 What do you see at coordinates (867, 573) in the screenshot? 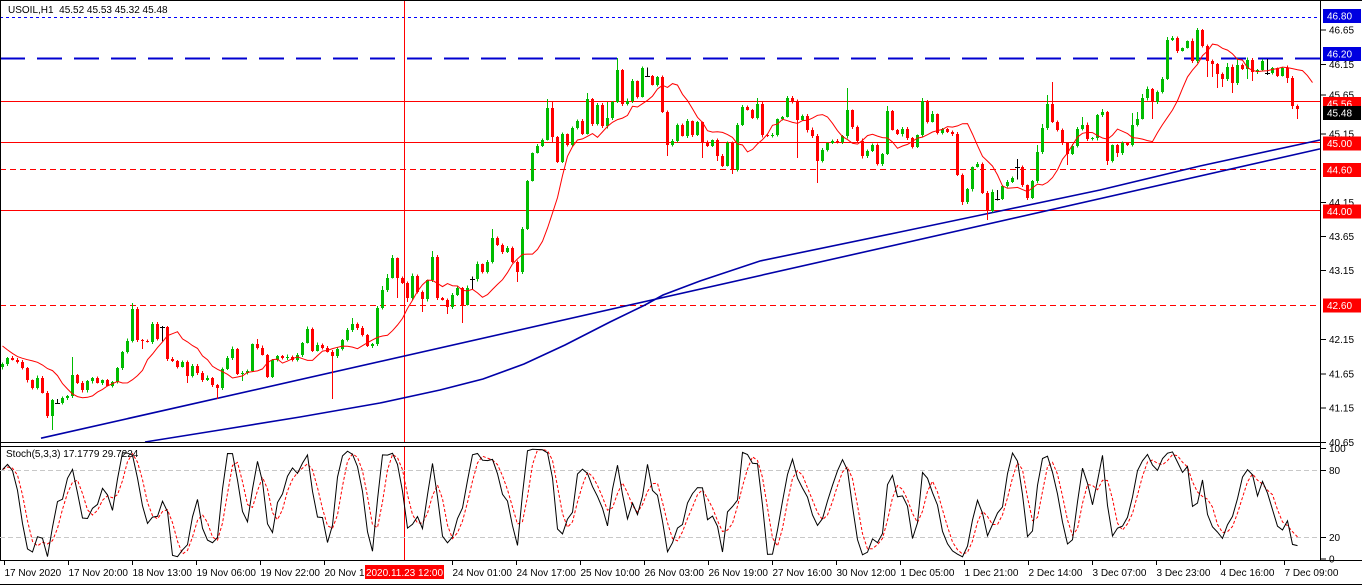
I see `svg-text: 30 Nov 12:00` at bounding box center [867, 573].